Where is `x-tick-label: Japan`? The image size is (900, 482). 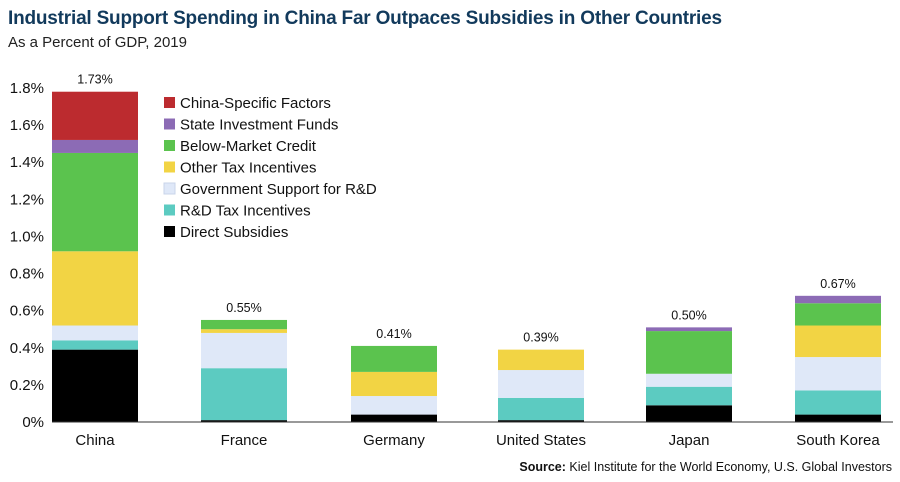 x-tick-label: Japan is located at coordinates (689, 440).